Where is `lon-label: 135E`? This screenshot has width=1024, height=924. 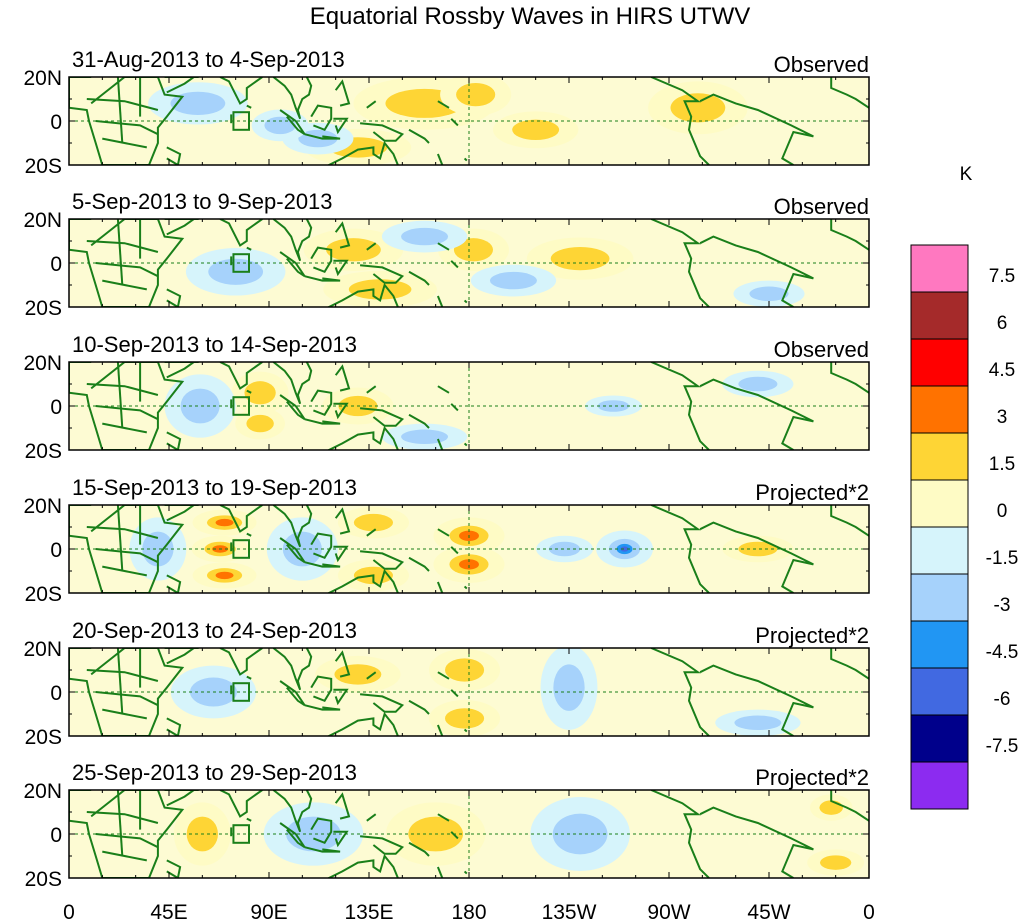 lon-label: 135E is located at coordinates (368, 912).